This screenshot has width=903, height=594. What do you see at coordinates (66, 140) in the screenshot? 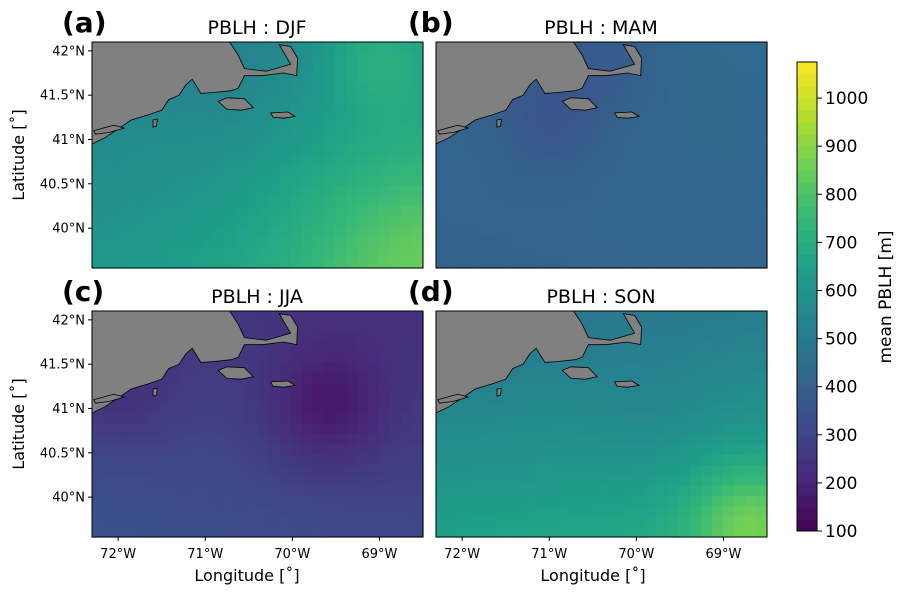
I see `y-ticks: 42°N41.5°N41°N40.5°N40°N` at bounding box center [66, 140].